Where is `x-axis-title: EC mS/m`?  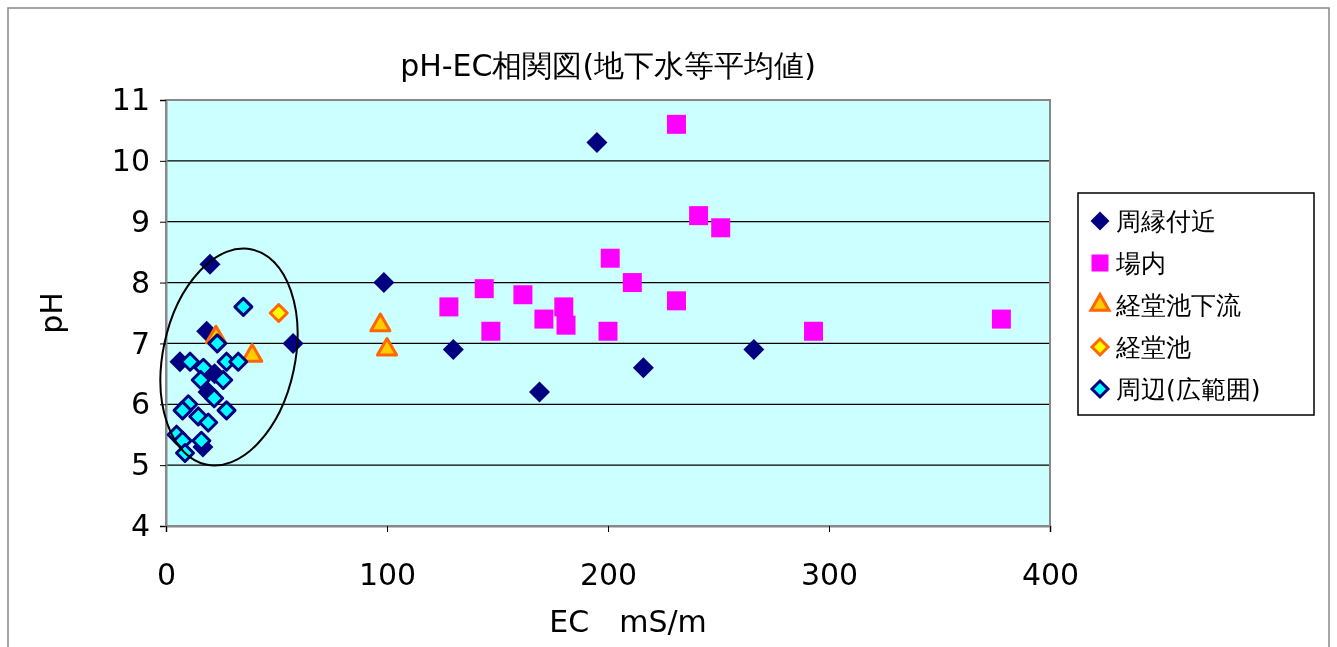
x-axis-title: EC mS/m is located at coordinates (628, 621).